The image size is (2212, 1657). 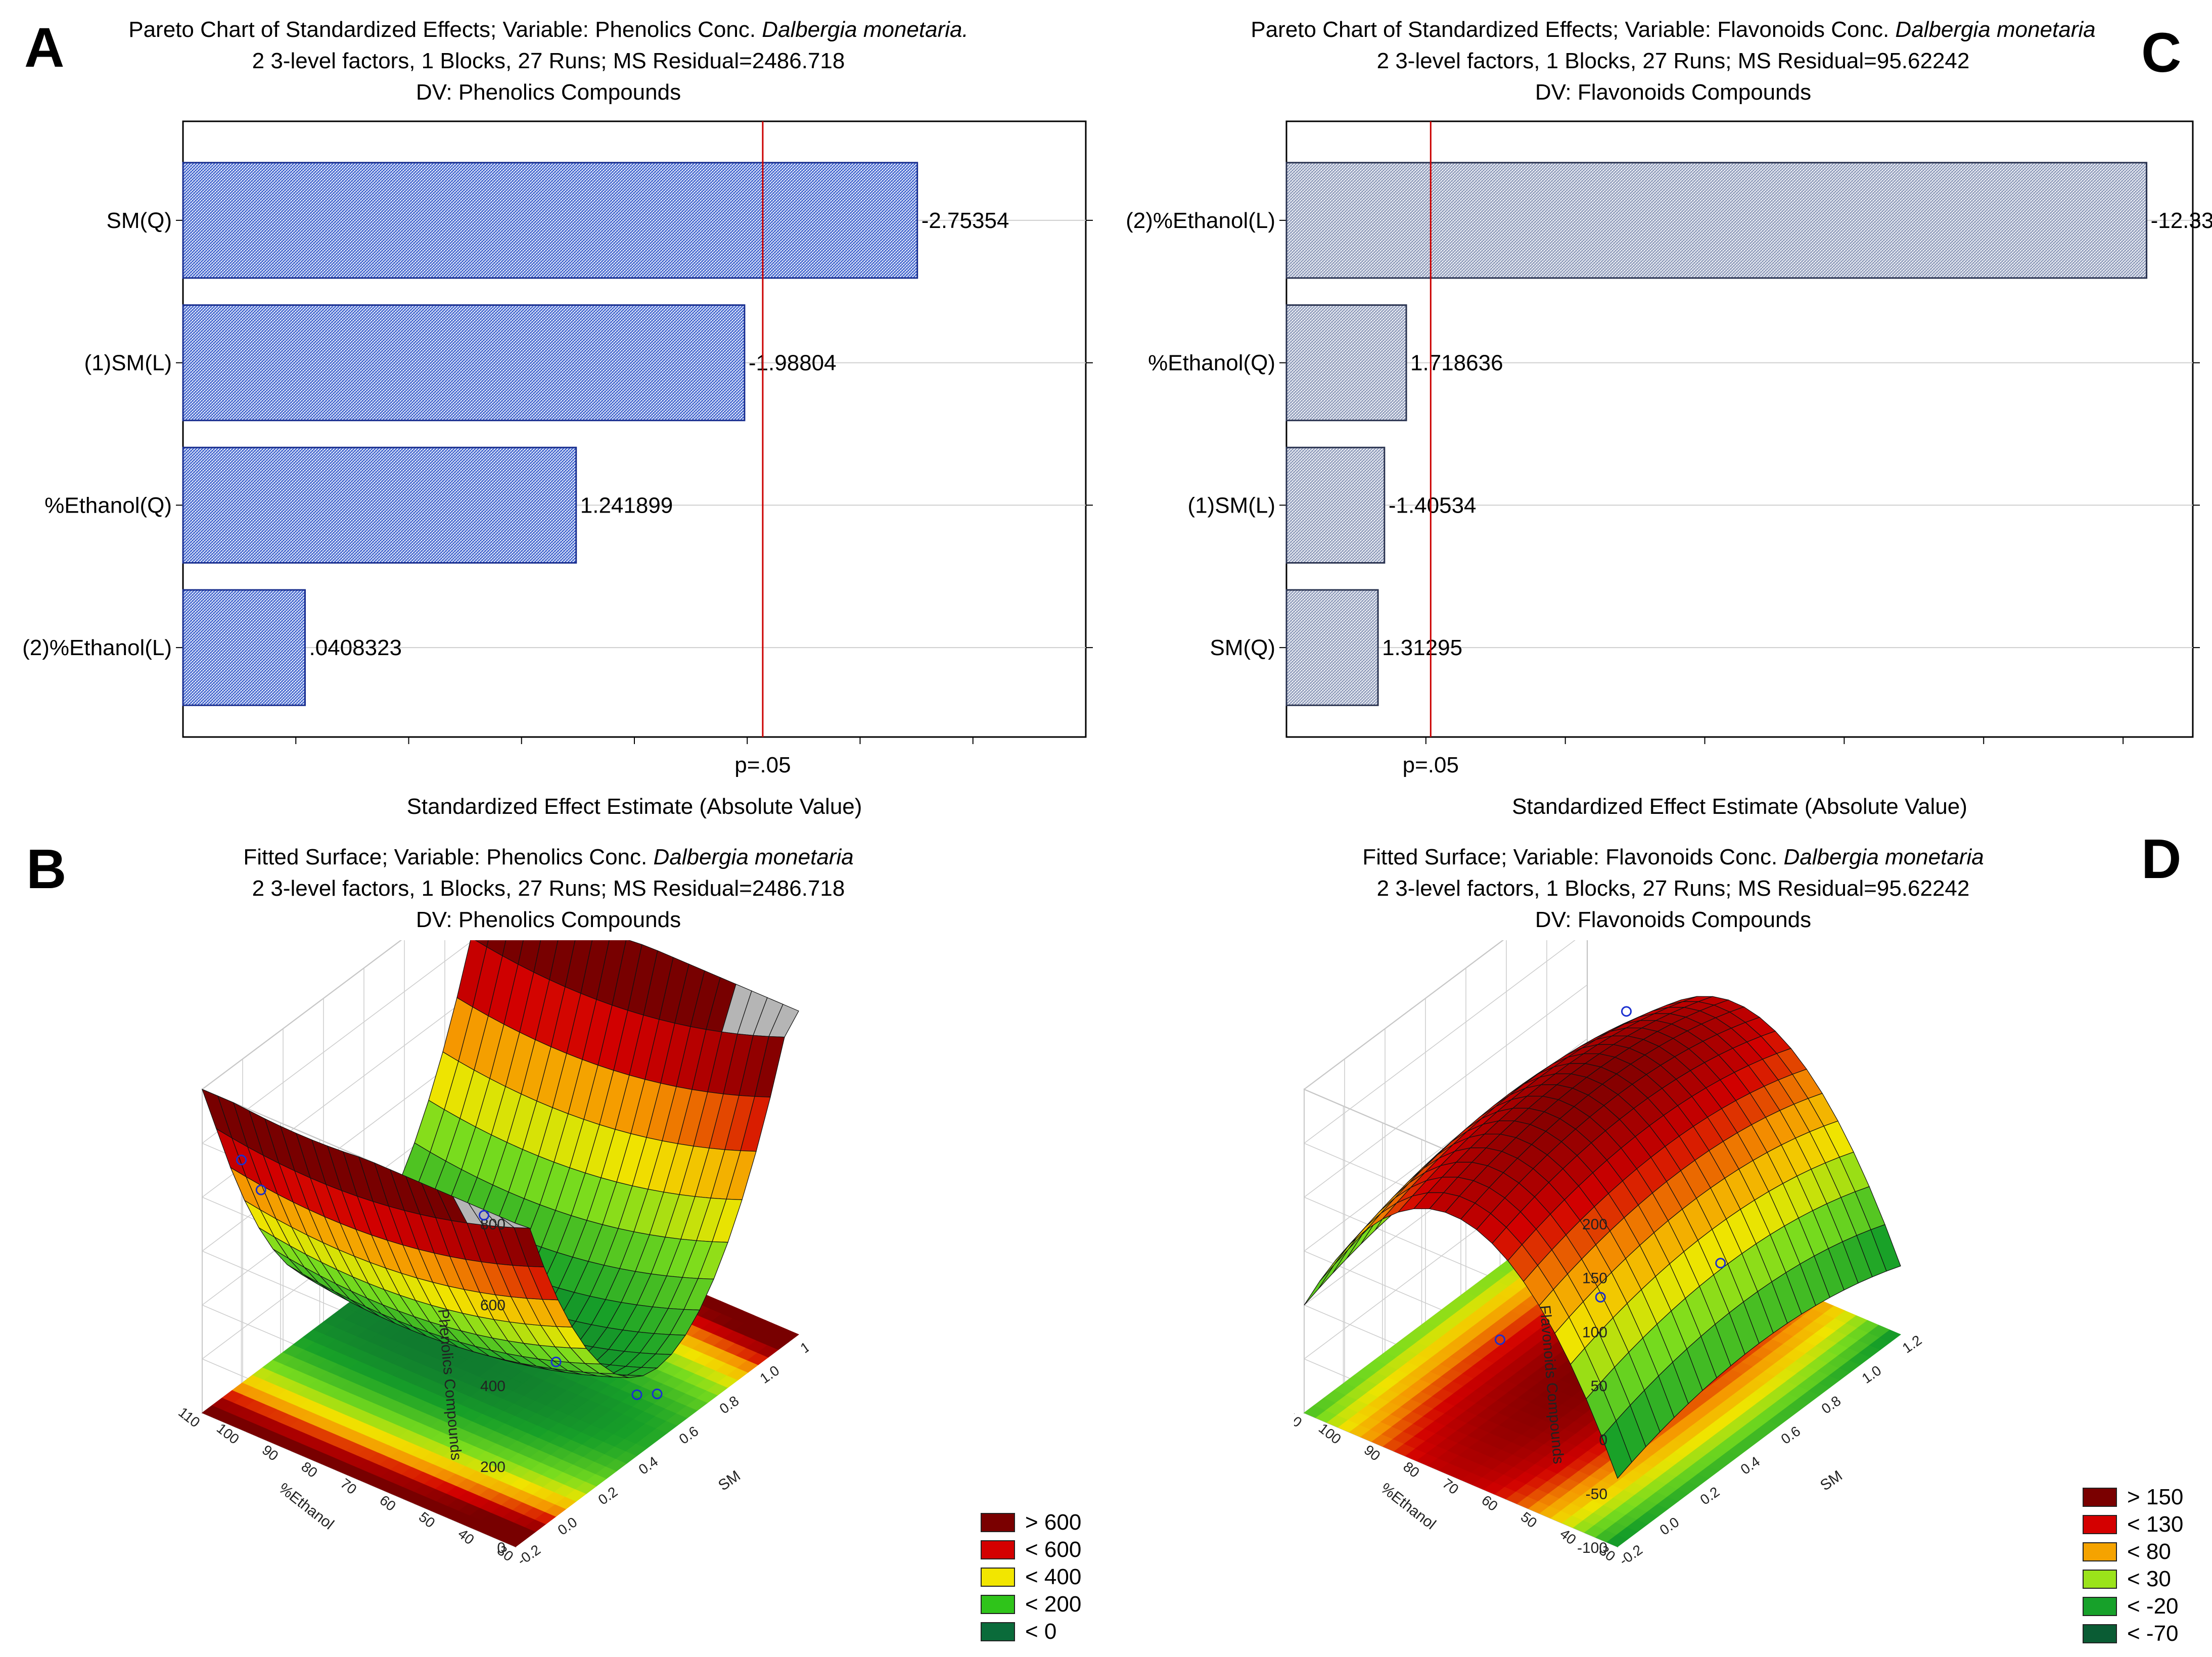 I want to click on chart-b-title-line3: DV: Phenolics Compounds, so click(x=548, y=919).